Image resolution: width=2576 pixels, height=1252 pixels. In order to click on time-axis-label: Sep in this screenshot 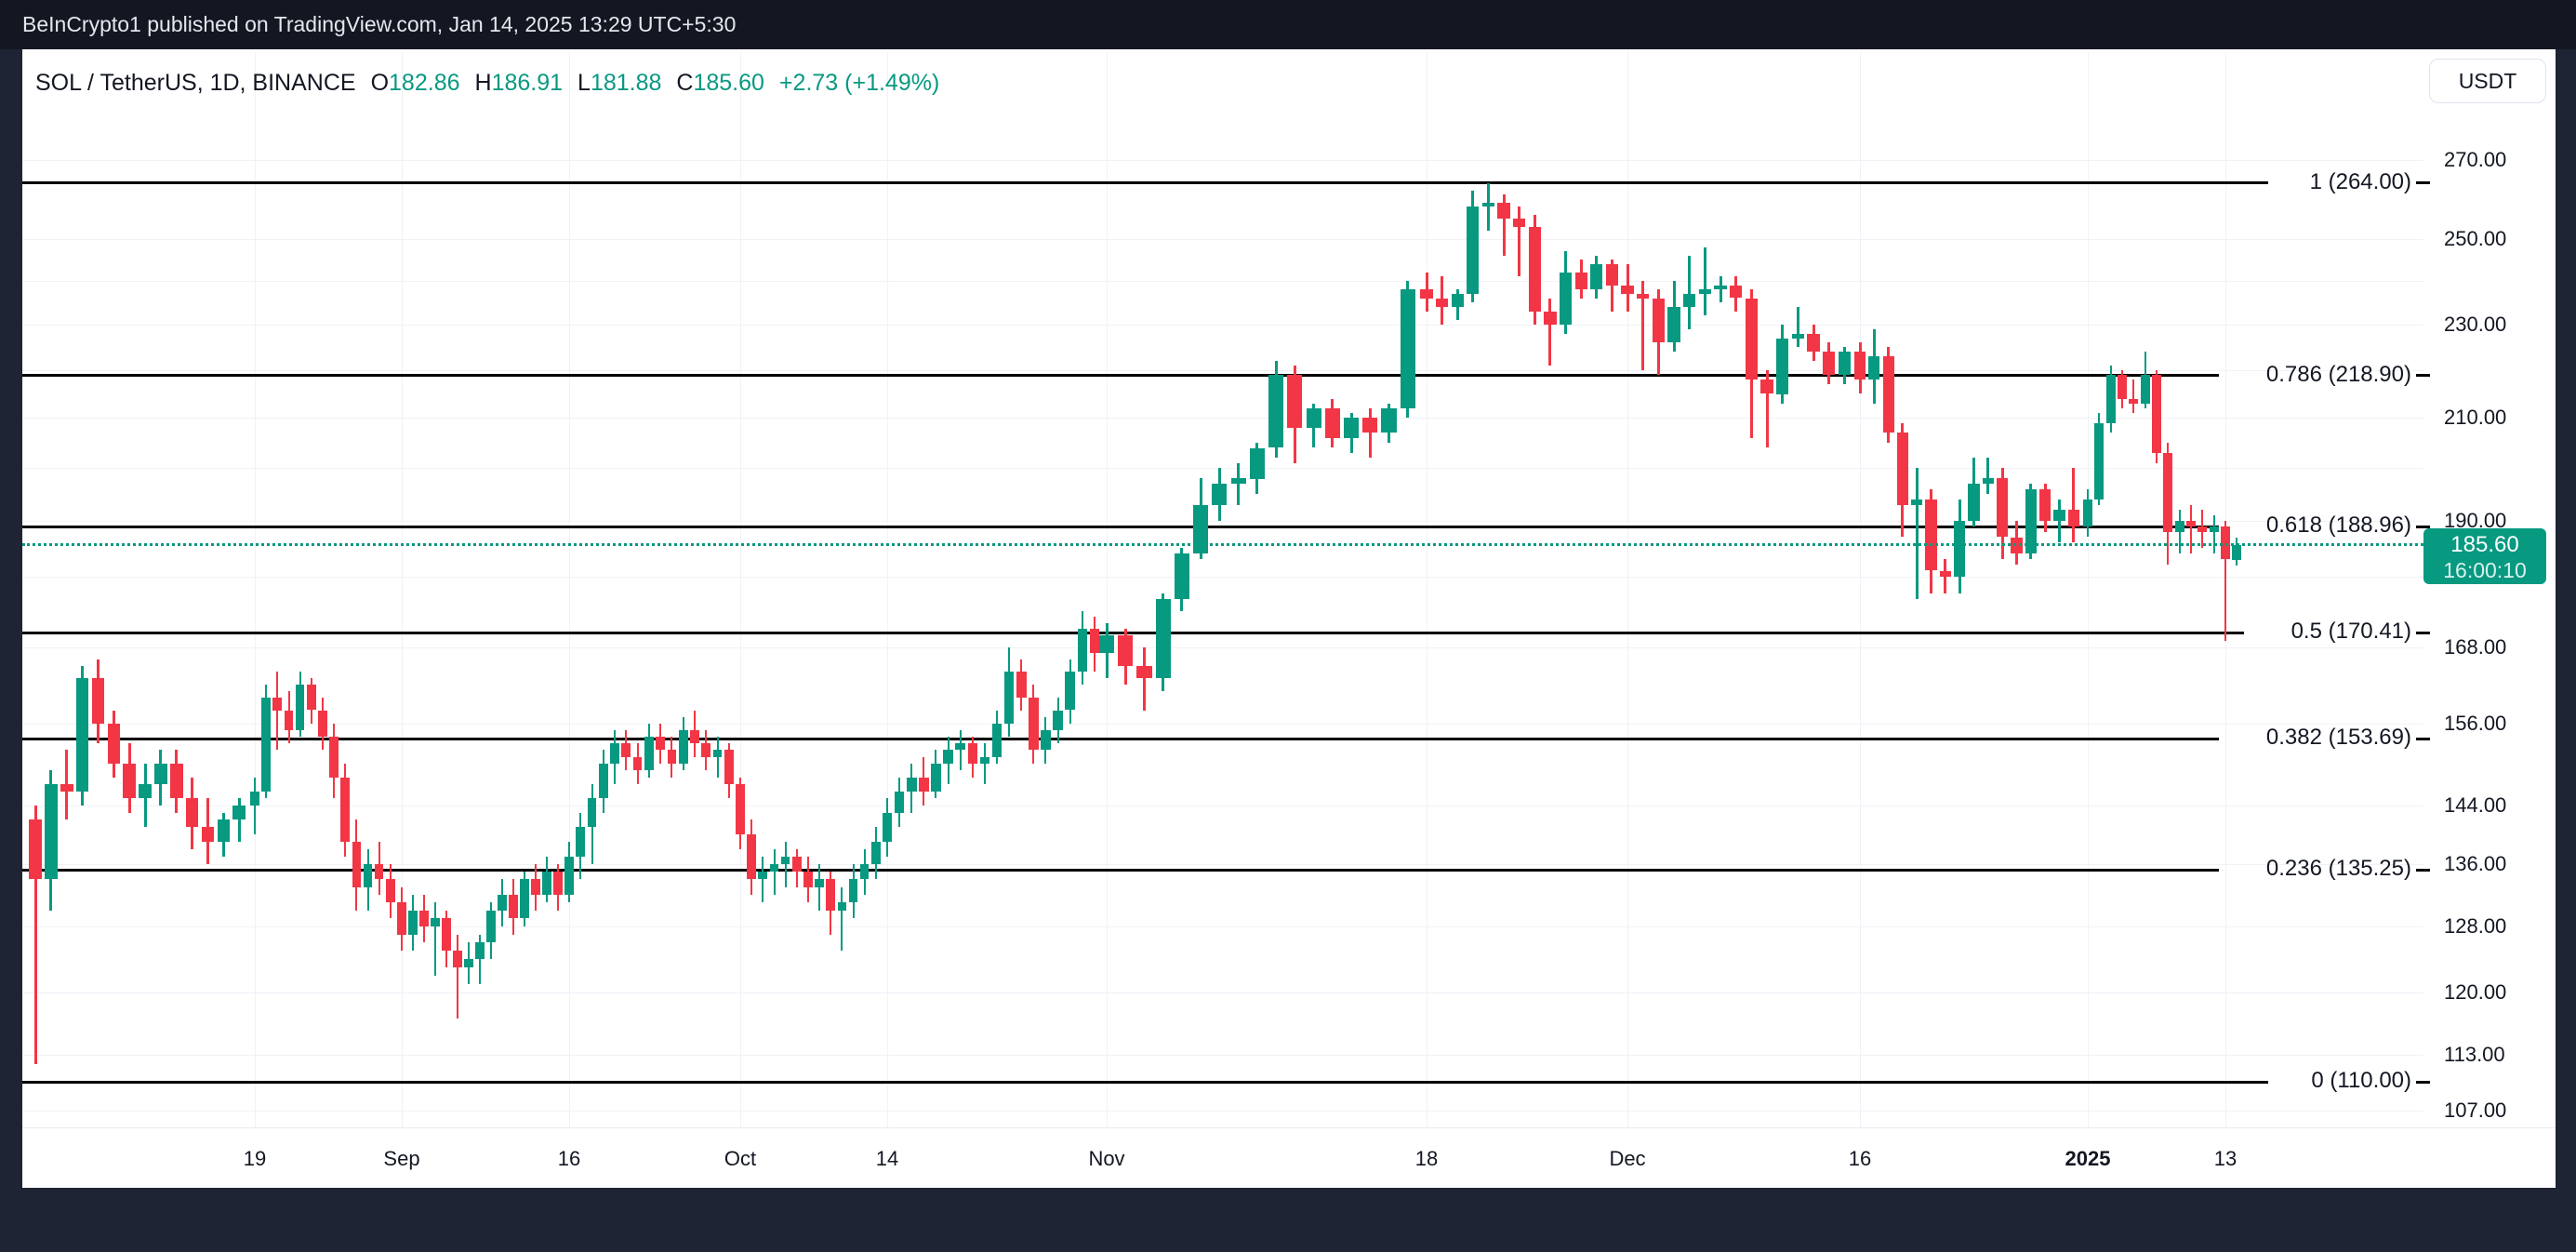, I will do `click(401, 1158)`.